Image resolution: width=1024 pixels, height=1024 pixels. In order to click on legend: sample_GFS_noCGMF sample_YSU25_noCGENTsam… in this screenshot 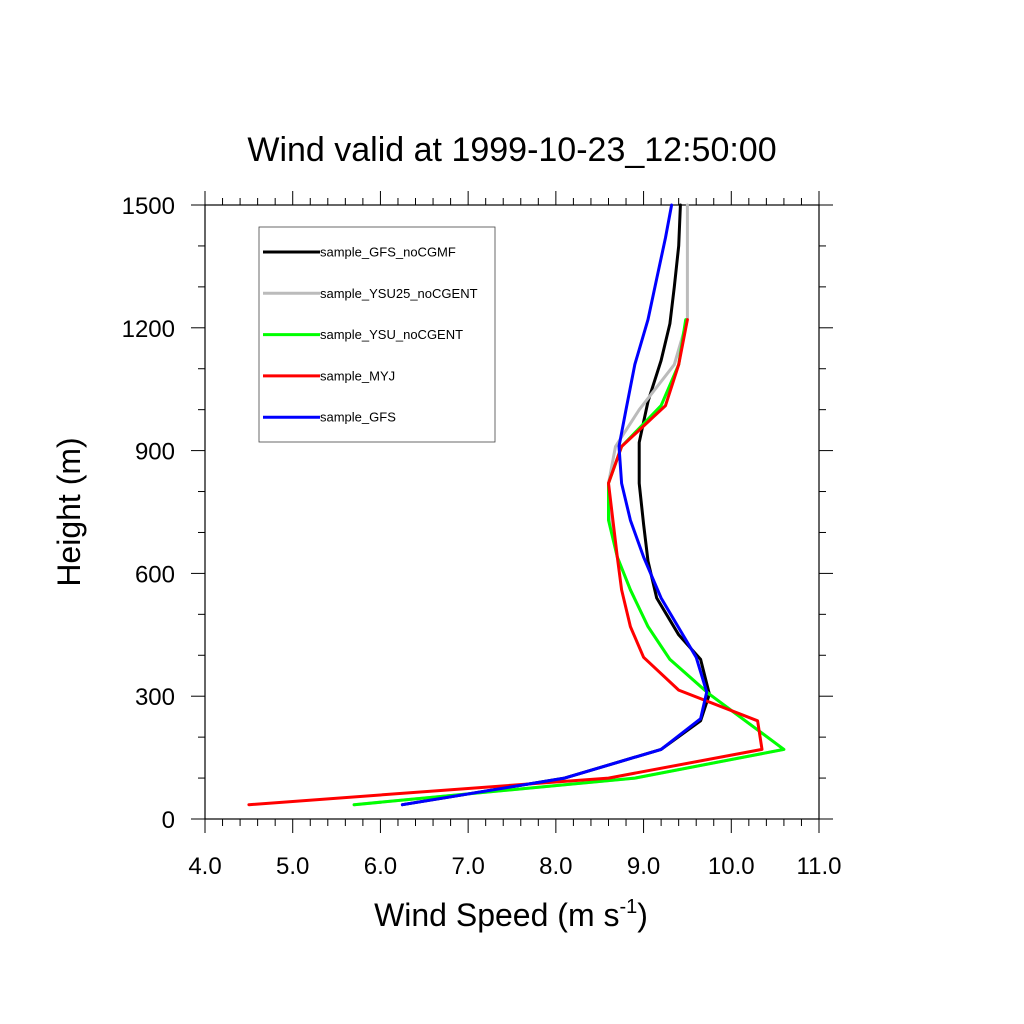, I will do `click(377, 334)`.